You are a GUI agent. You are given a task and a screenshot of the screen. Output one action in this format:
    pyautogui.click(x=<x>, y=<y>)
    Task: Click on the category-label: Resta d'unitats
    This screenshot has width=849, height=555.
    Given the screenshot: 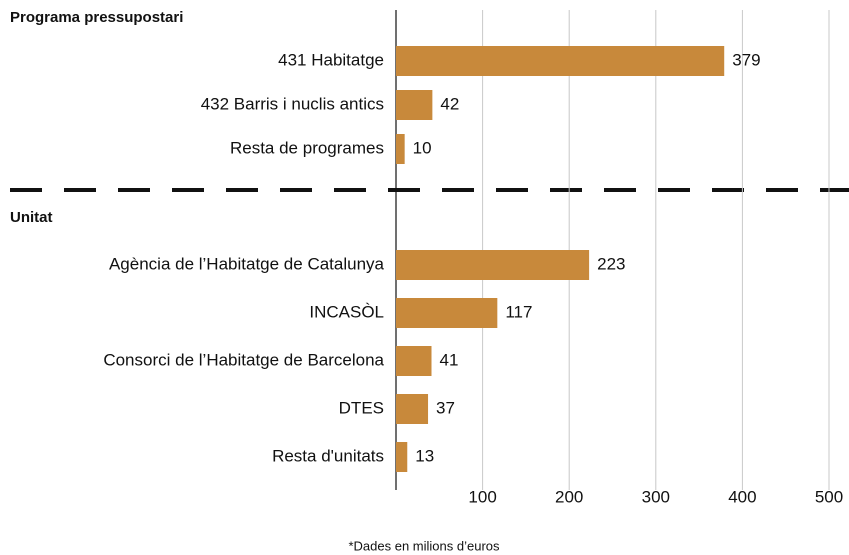 What is the action you would take?
    pyautogui.click(x=328, y=455)
    